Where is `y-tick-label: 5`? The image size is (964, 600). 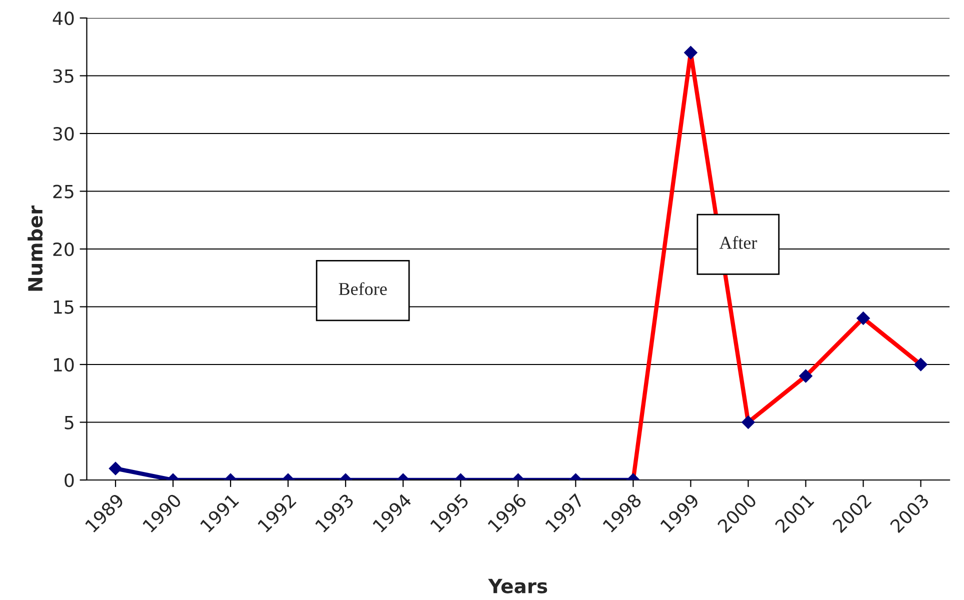
y-tick-label: 5 is located at coordinates (69, 423).